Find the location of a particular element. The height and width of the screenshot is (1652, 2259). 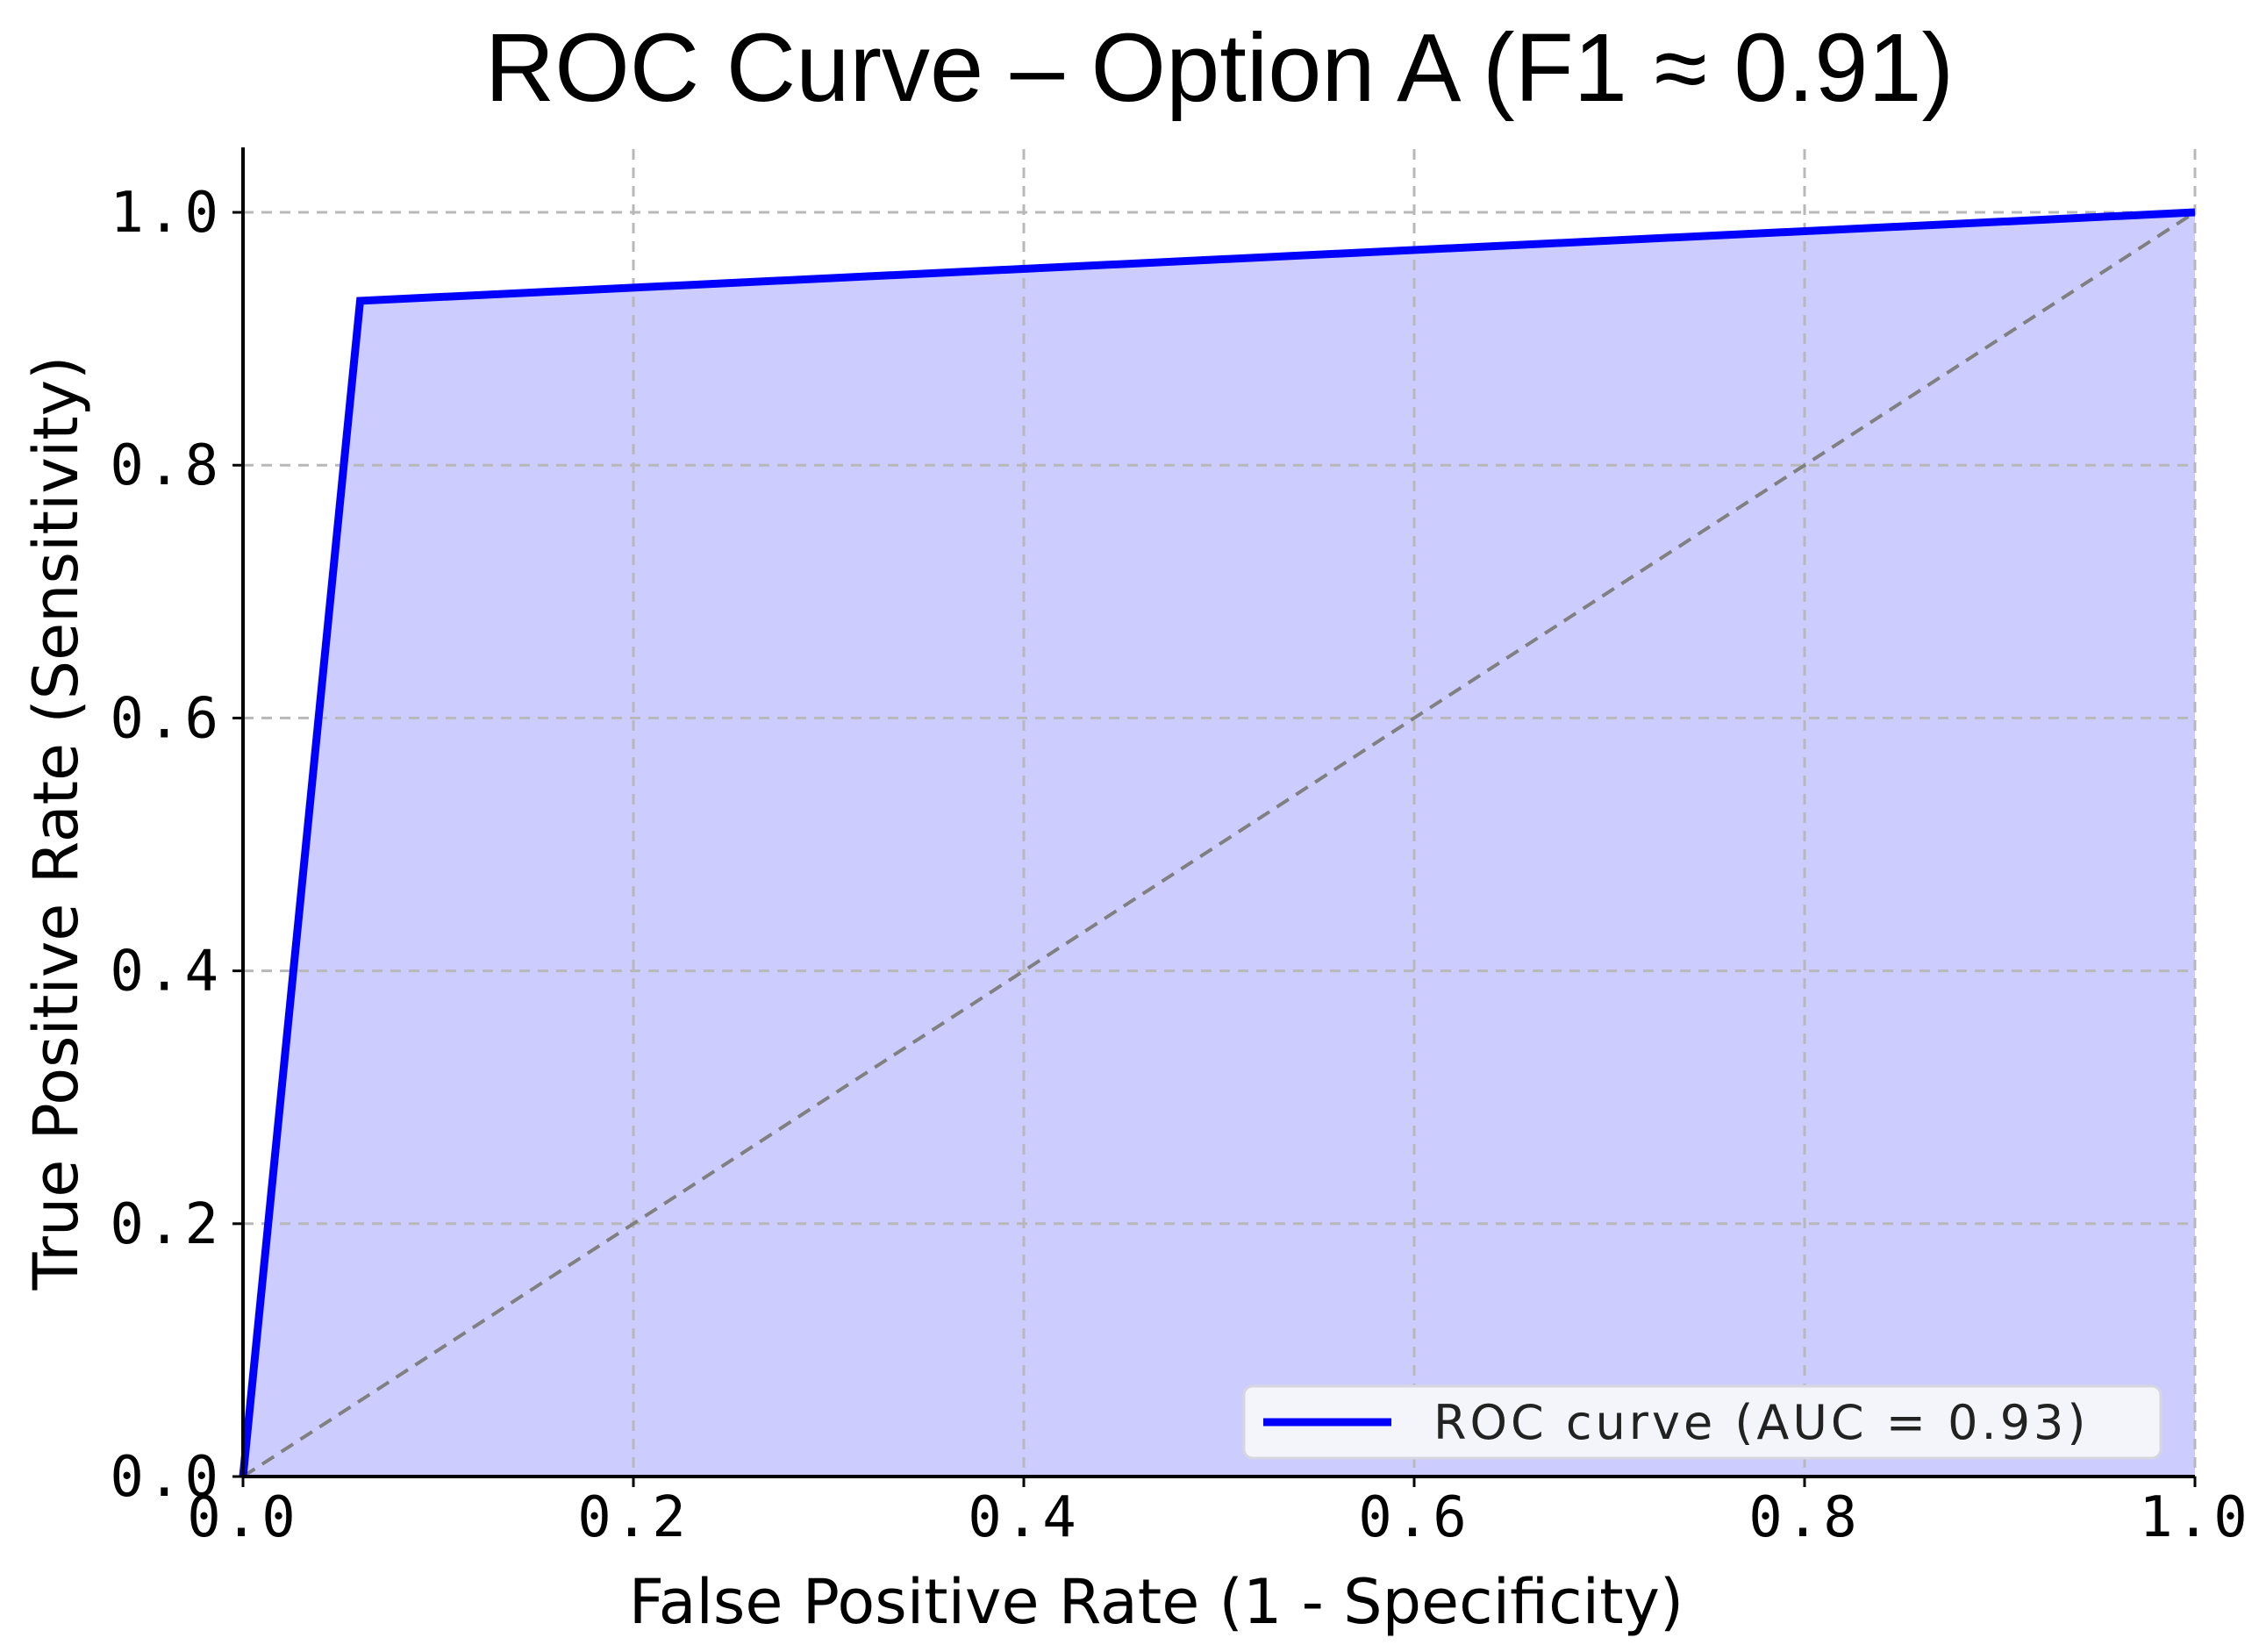

legend-label-roc: ROC curve (AUC = 0.93) is located at coordinates (1761, 1423).